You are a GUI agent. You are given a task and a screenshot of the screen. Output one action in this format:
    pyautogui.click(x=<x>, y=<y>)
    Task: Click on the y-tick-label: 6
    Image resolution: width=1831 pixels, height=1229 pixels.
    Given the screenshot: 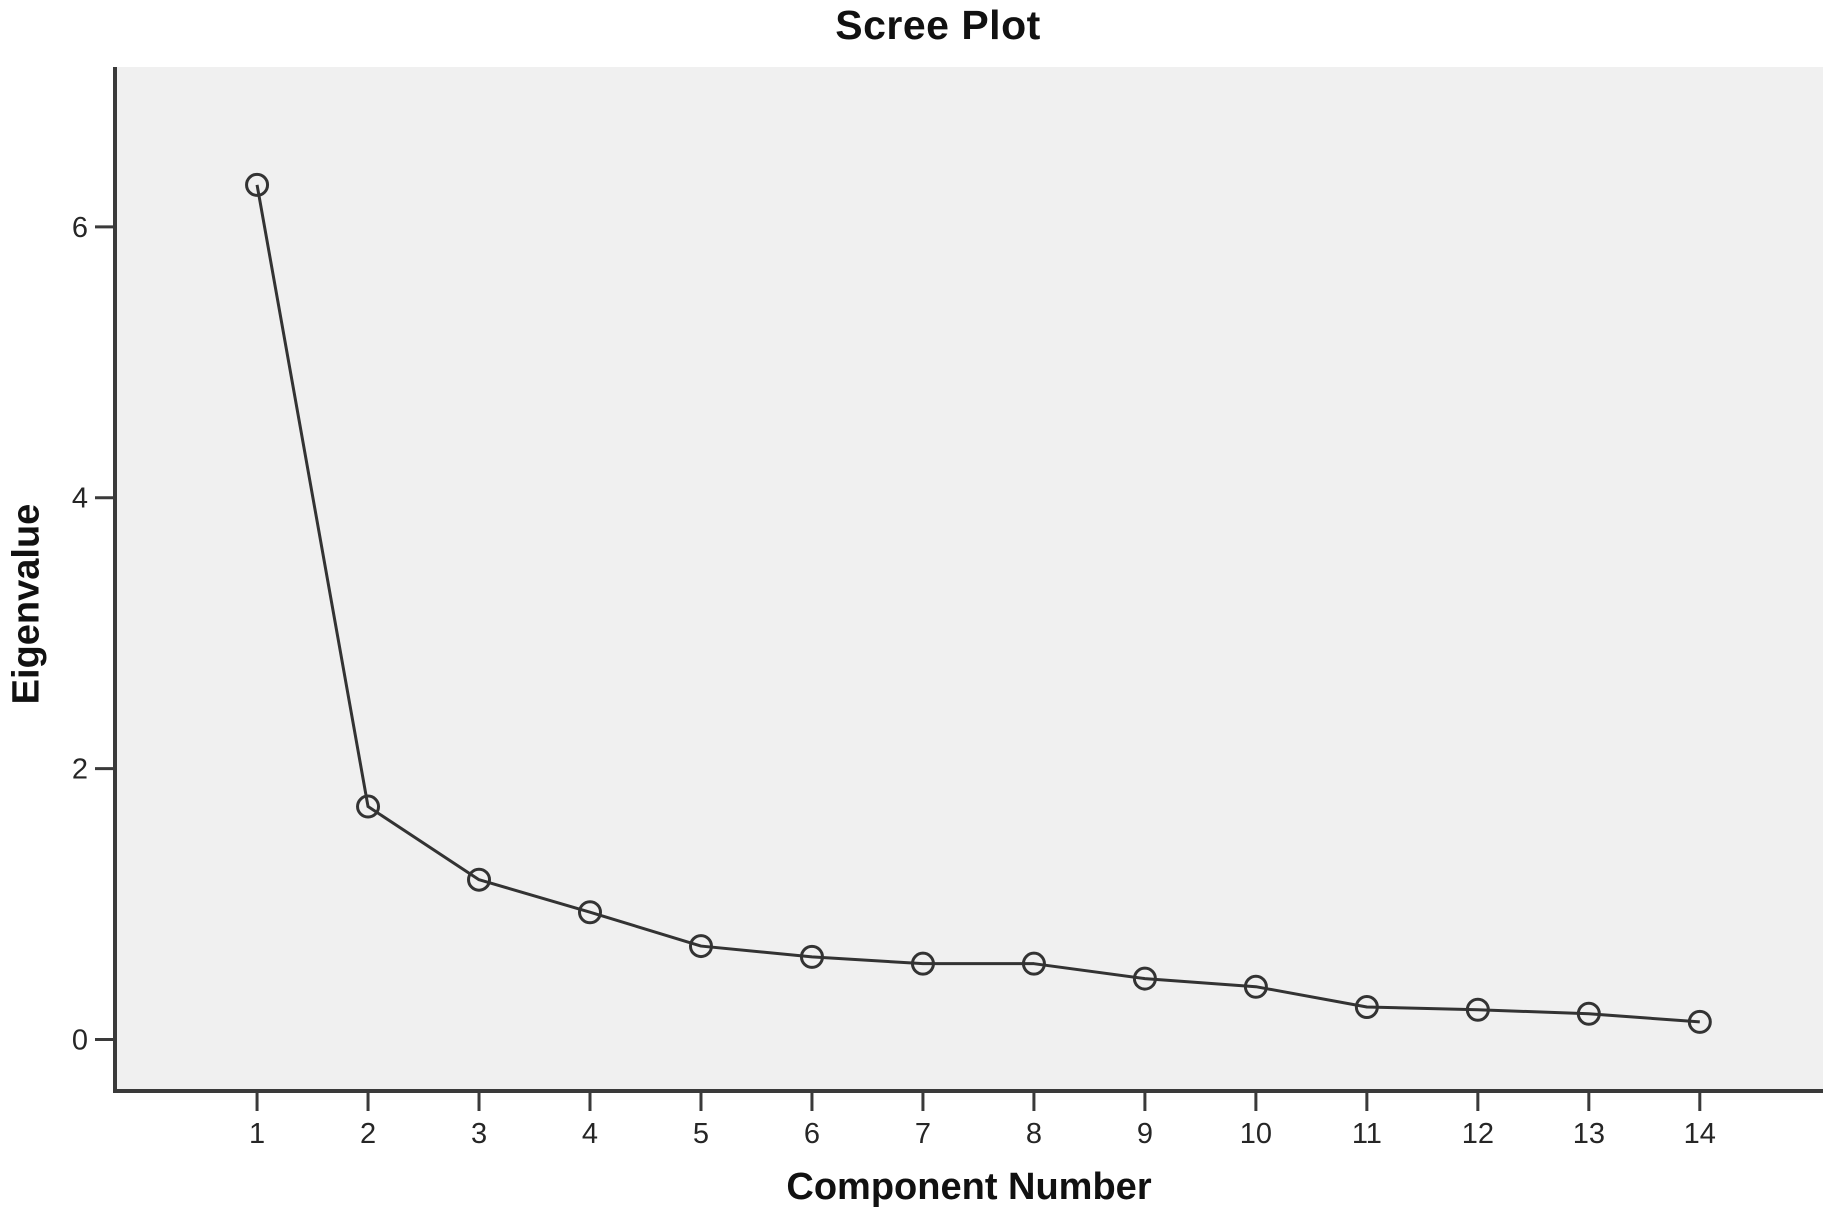 What is the action you would take?
    pyautogui.click(x=80, y=228)
    